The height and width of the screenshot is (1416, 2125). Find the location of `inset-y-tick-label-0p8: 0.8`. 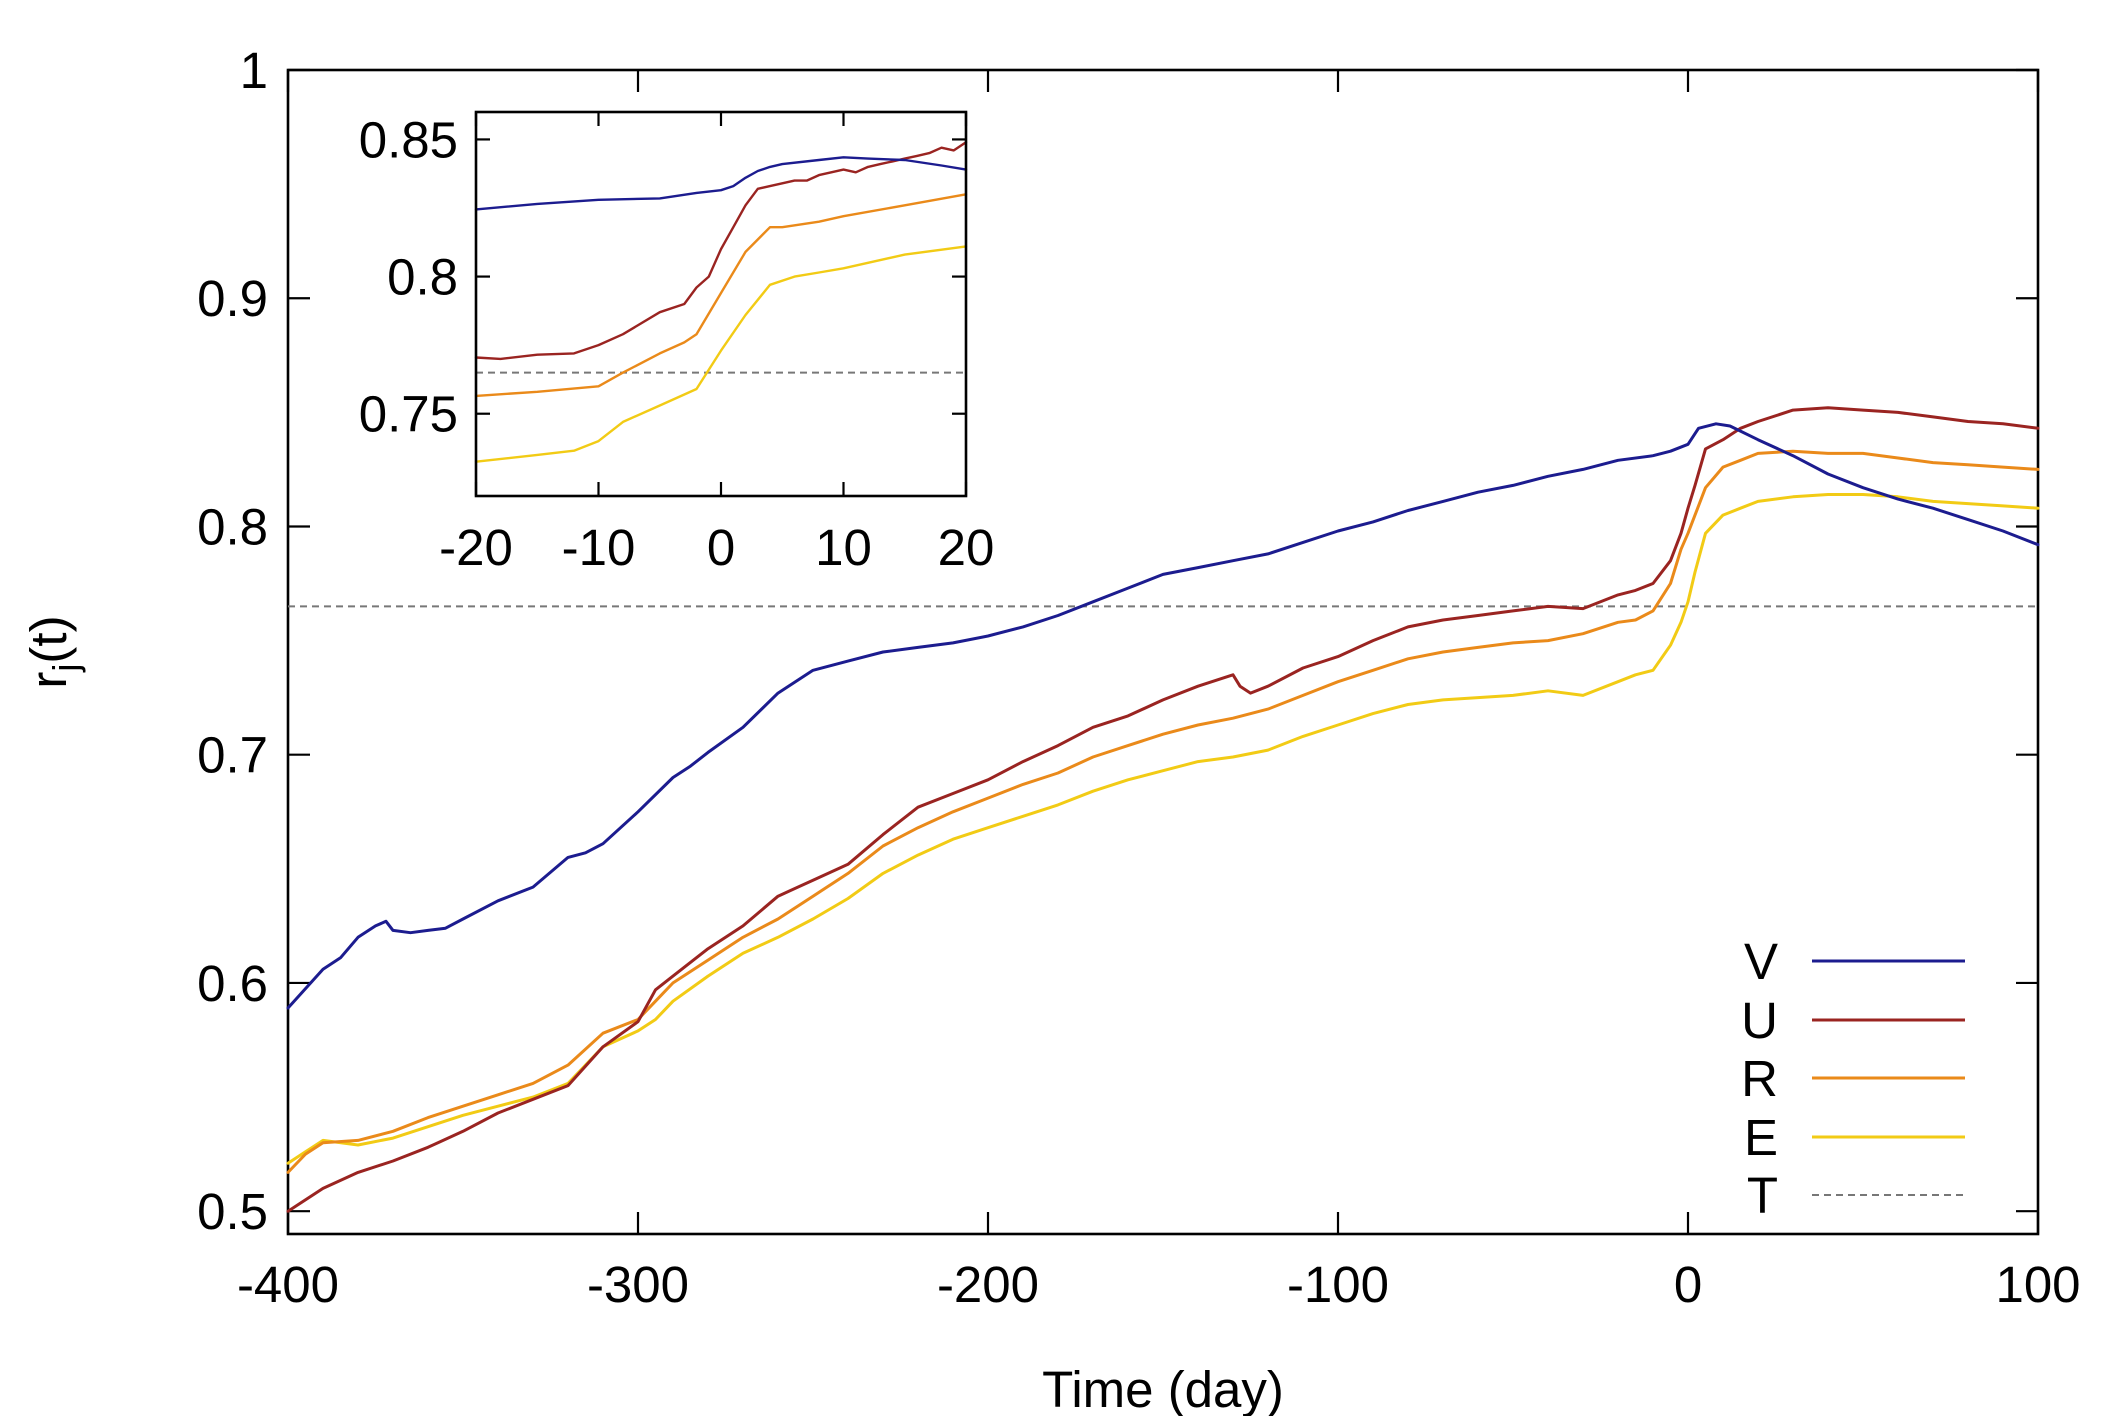

inset-y-tick-label-0p8: 0.8 is located at coordinates (422, 276).